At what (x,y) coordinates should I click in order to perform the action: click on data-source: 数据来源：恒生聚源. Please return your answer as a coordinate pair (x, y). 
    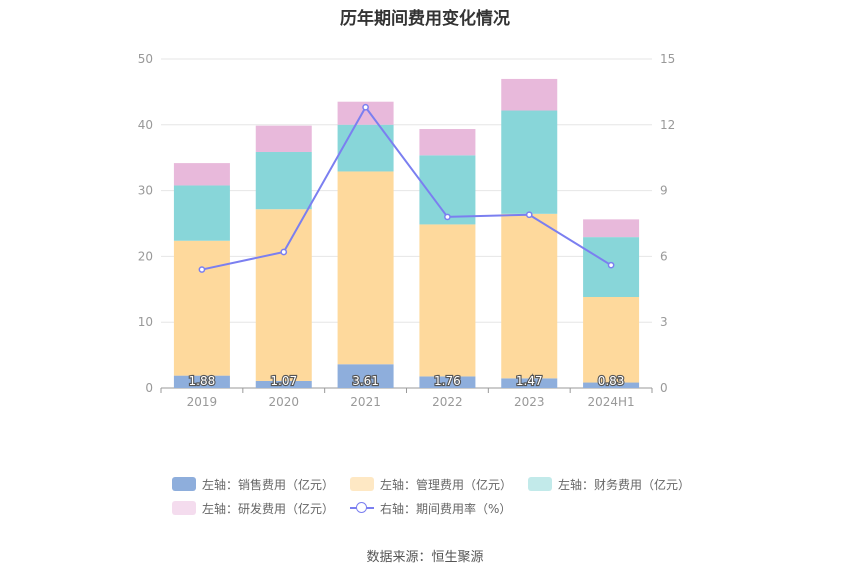
    Looking at the image, I should click on (425, 557).